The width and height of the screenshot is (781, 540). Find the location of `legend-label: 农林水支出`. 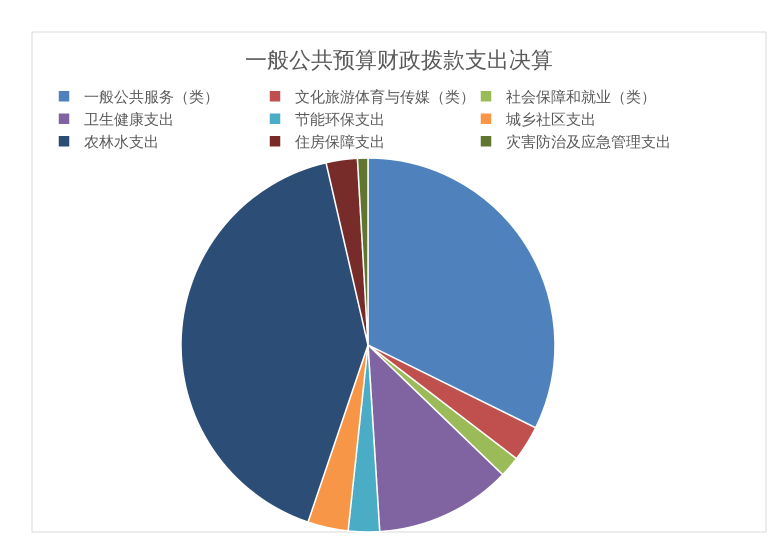

legend-label: 农林水支出 is located at coordinates (121, 142).